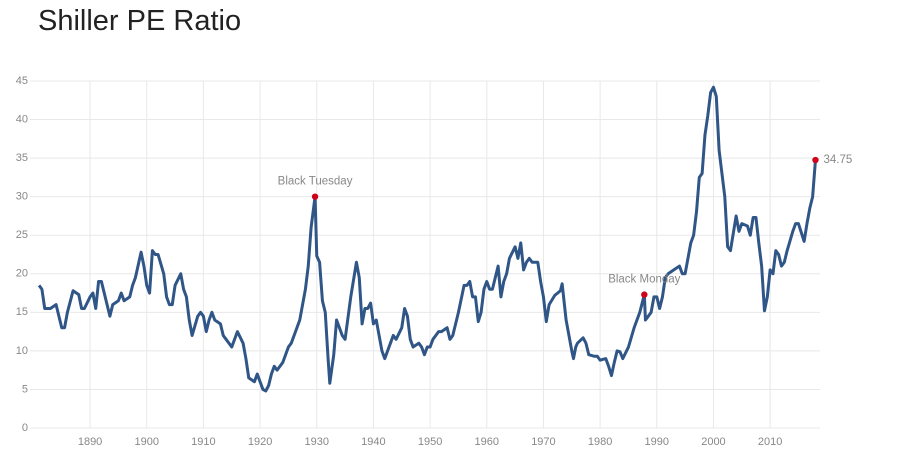 Image resolution: width=909 pixels, height=454 pixels. What do you see at coordinates (644, 280) in the screenshot?
I see `annotation-label: Black Monday` at bounding box center [644, 280].